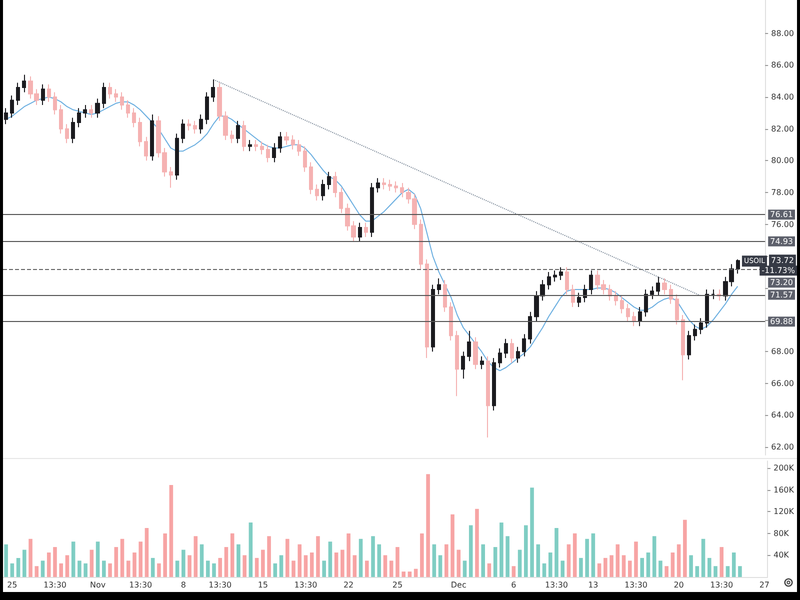  What do you see at coordinates (348, 585) in the screenshot?
I see `x-tick-label: 22` at bounding box center [348, 585].